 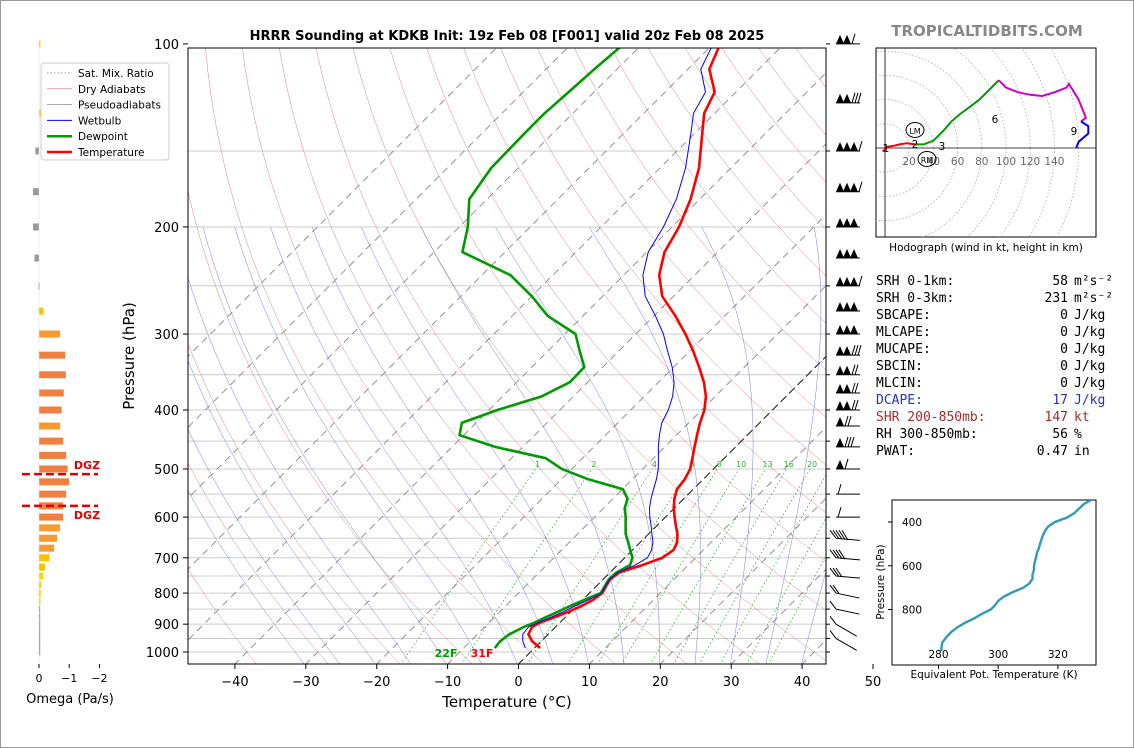 I want to click on index-unit: m²s⁻², so click(x=1094, y=298).